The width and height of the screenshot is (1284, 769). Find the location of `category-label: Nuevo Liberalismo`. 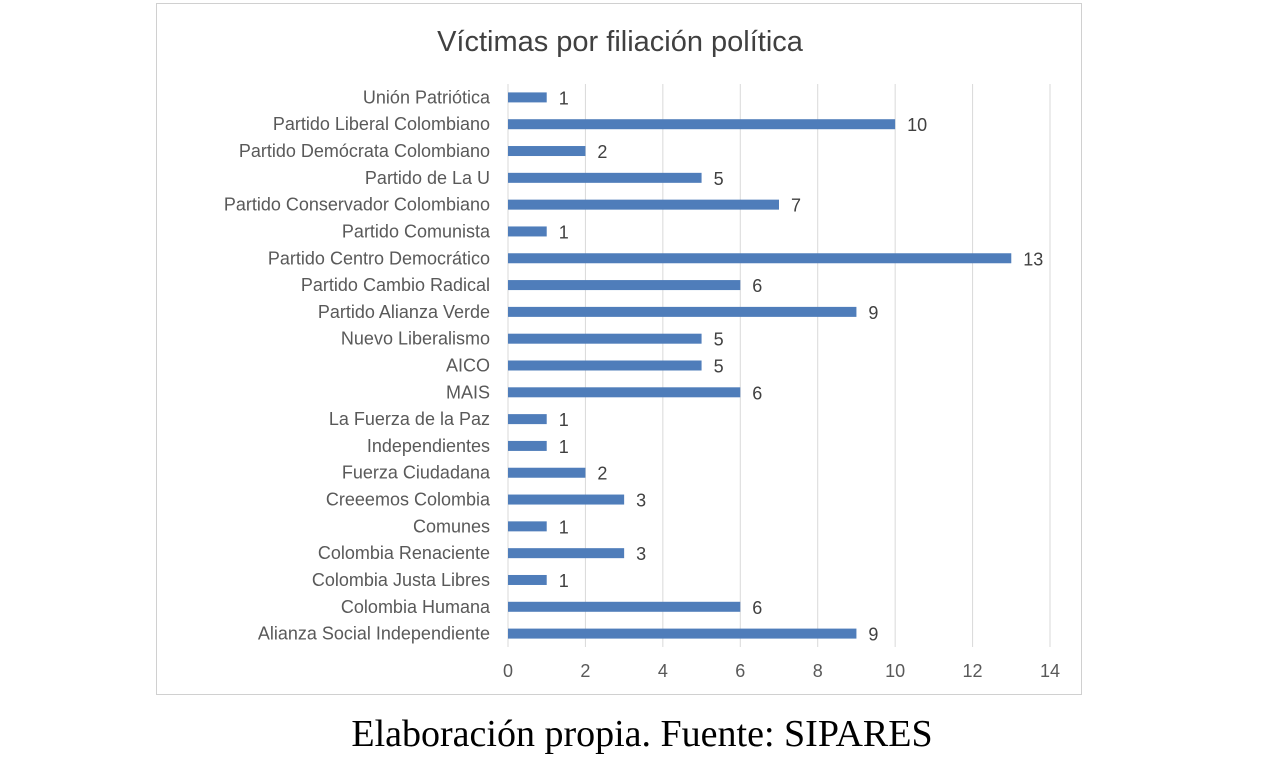

category-label: Nuevo Liberalismo is located at coordinates (415, 339).